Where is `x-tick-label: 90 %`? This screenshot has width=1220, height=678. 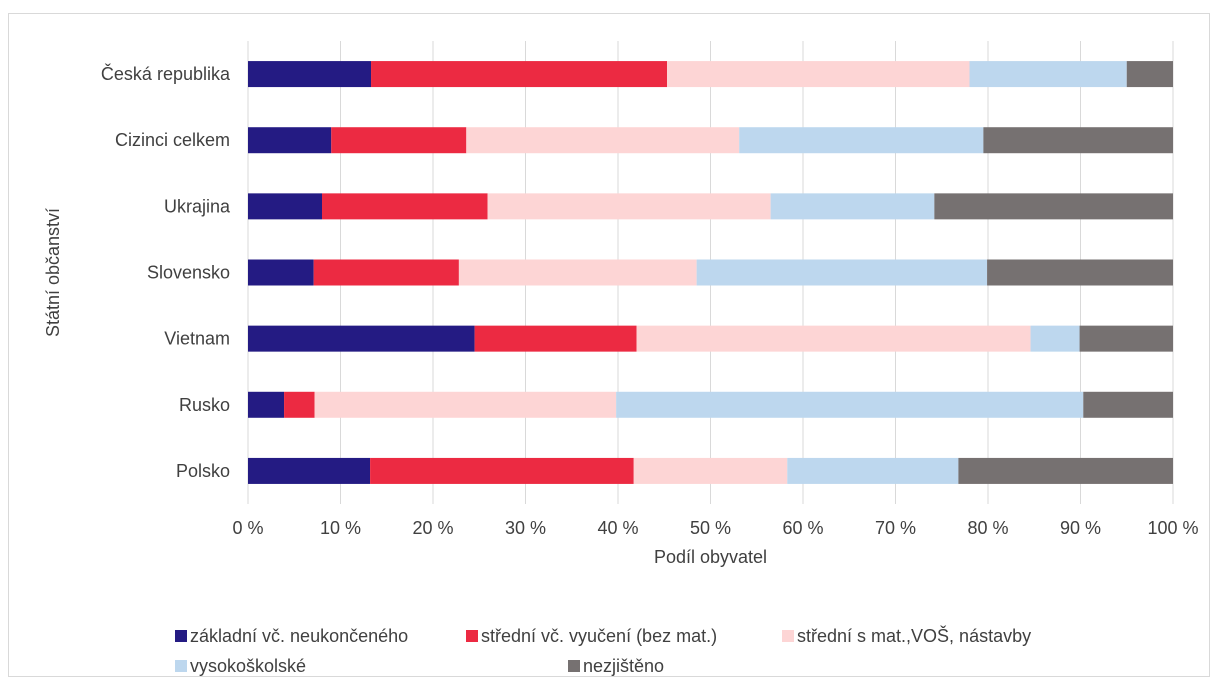
x-tick-label: 90 % is located at coordinates (1080, 528).